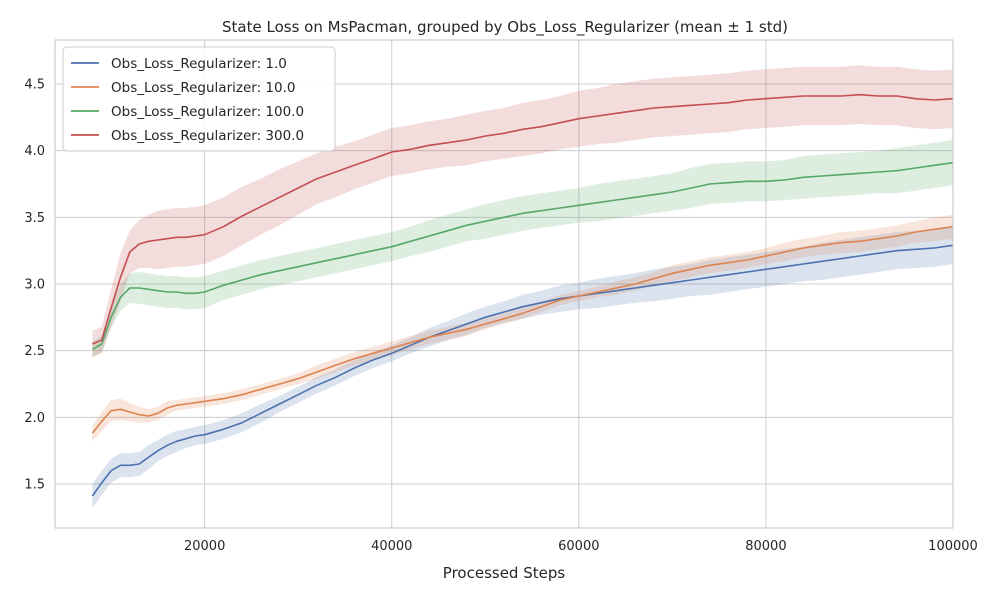  What do you see at coordinates (34, 218) in the screenshot?
I see `y-tick-label: 3.5` at bounding box center [34, 218].